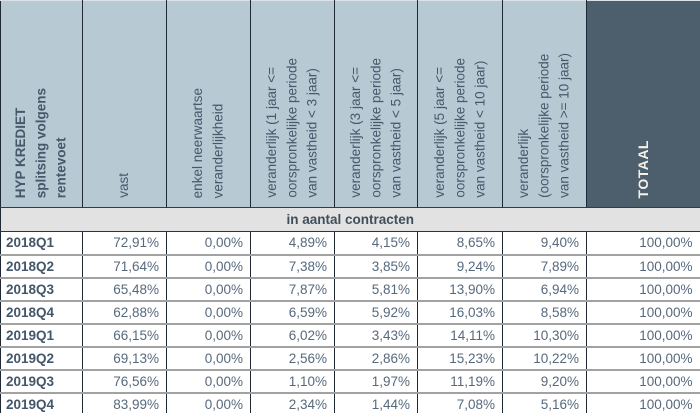 The image size is (700, 413). Describe the element at coordinates (124, 185) in the screenshot. I see `column-header-label: vast` at that location.